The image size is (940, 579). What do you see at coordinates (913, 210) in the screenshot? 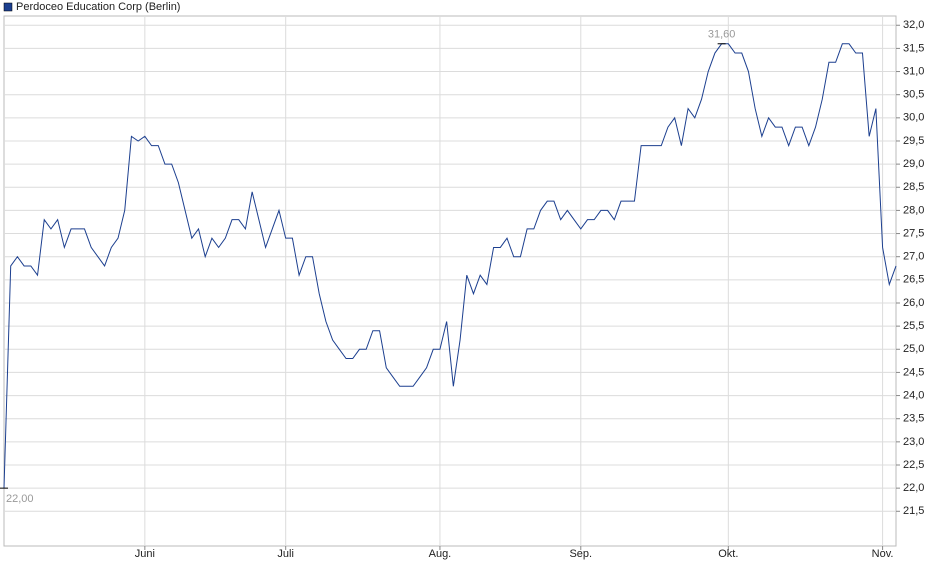
I see `y-tick-label: 28,0` at bounding box center [913, 210].